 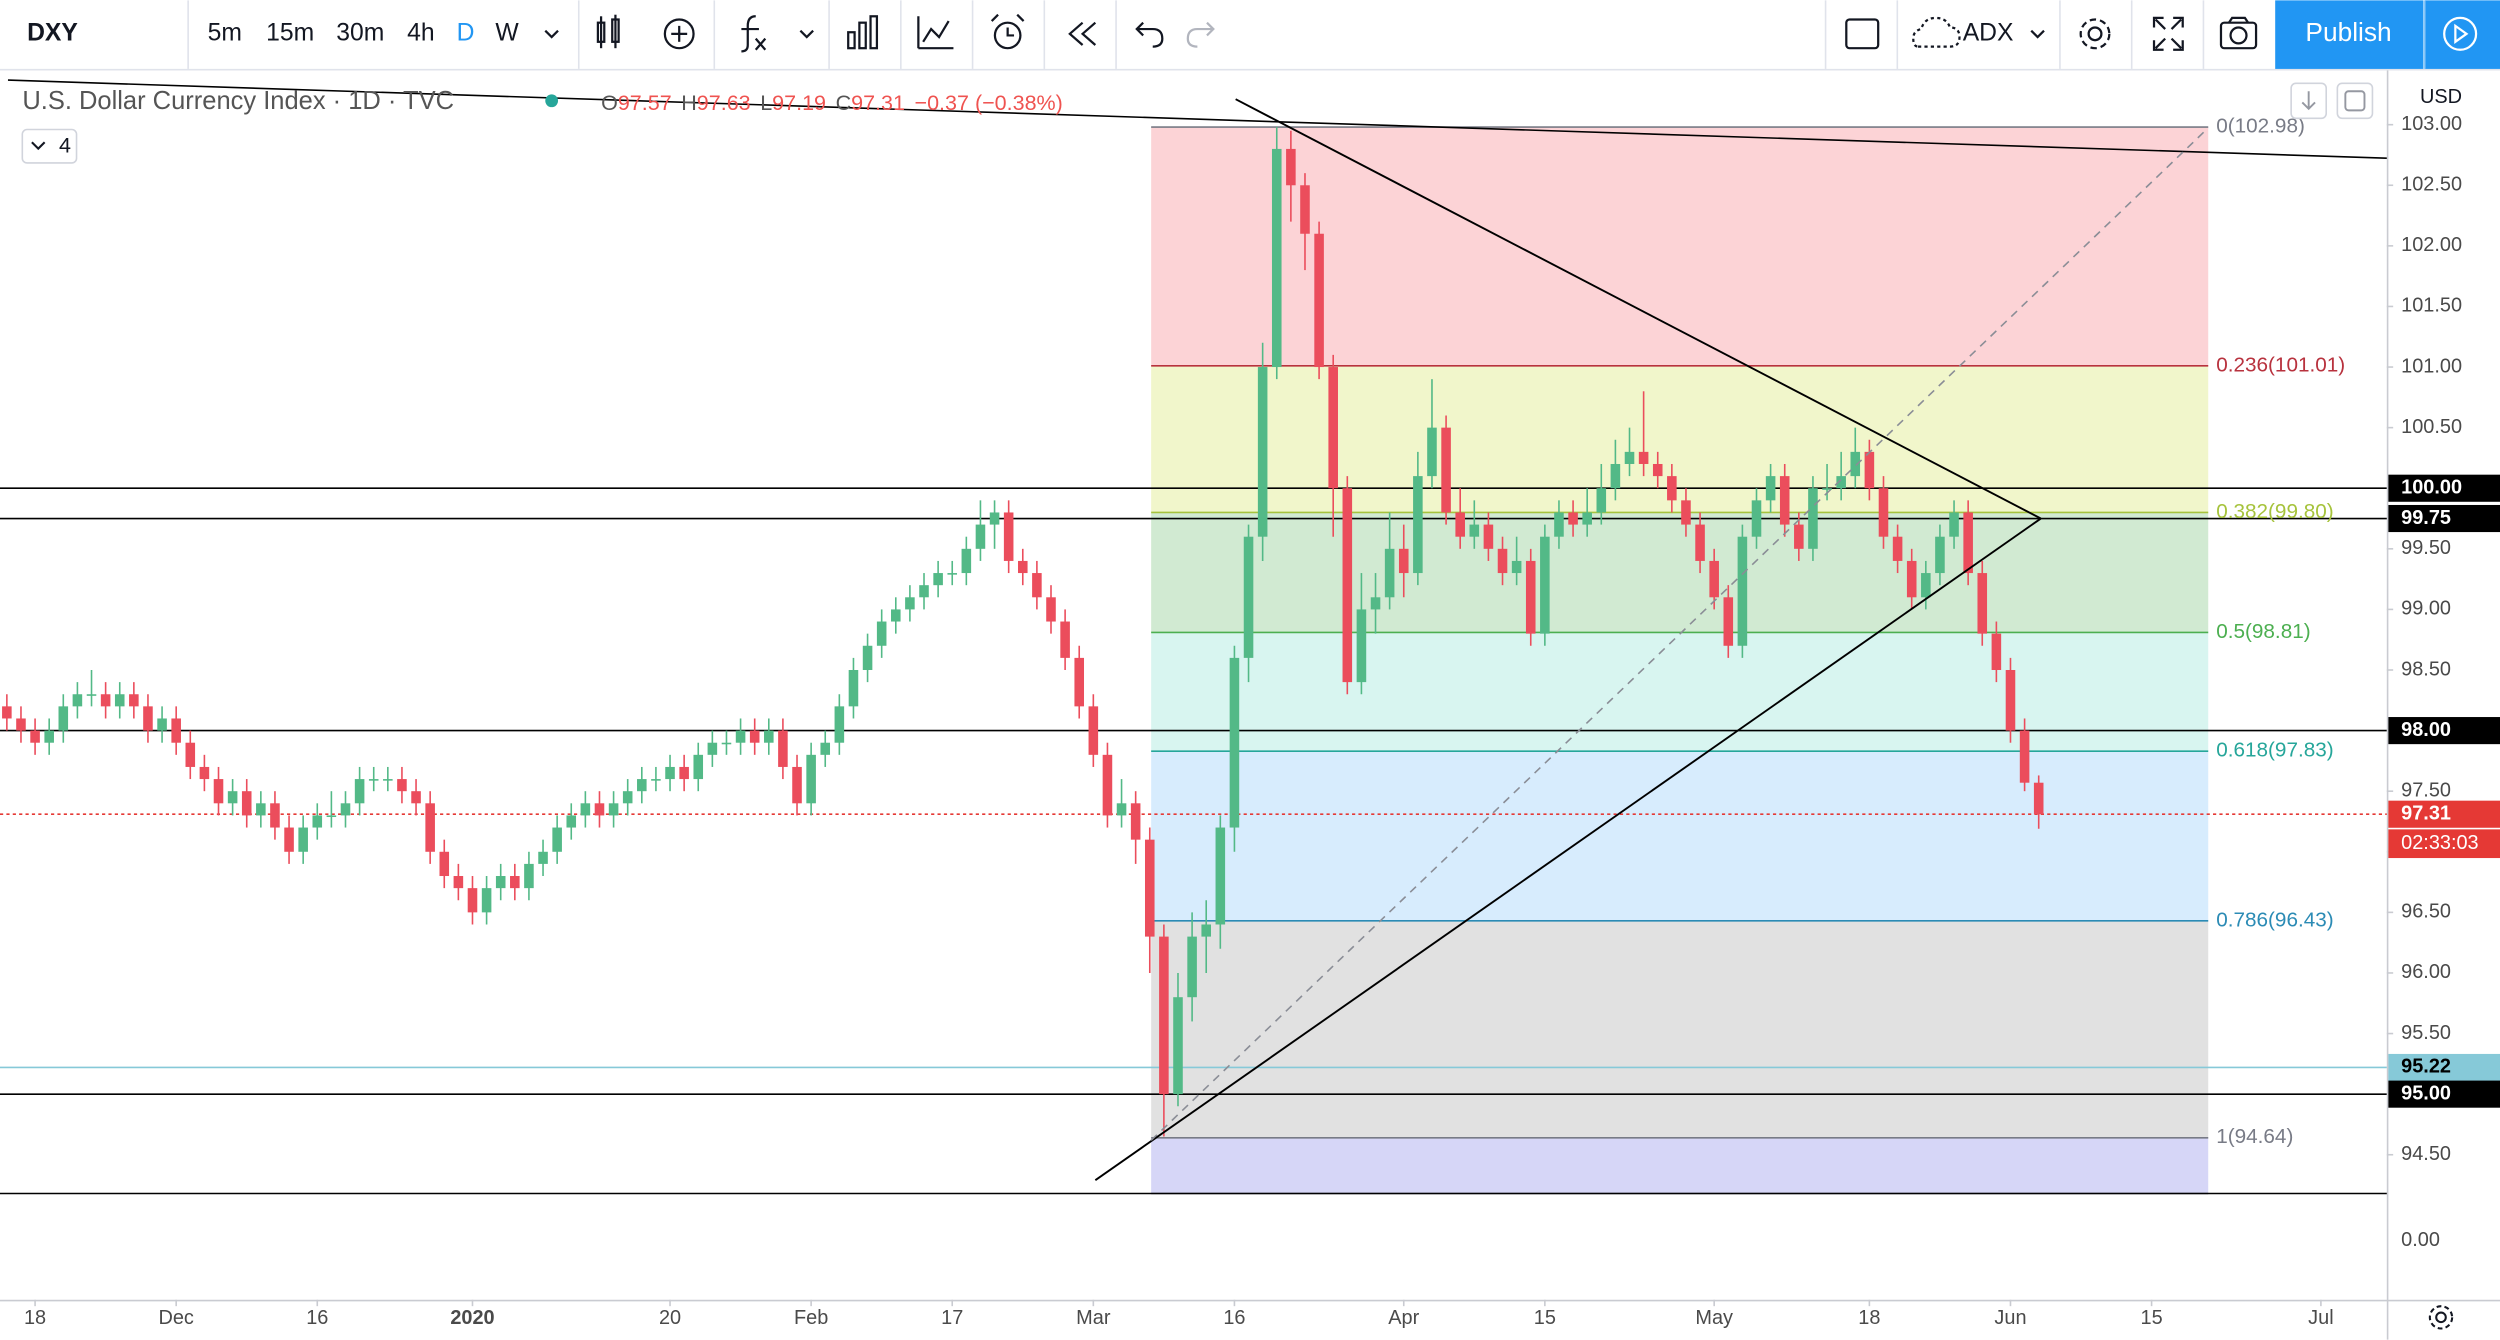 I want to click on publish-button, so click(x=2349, y=34).